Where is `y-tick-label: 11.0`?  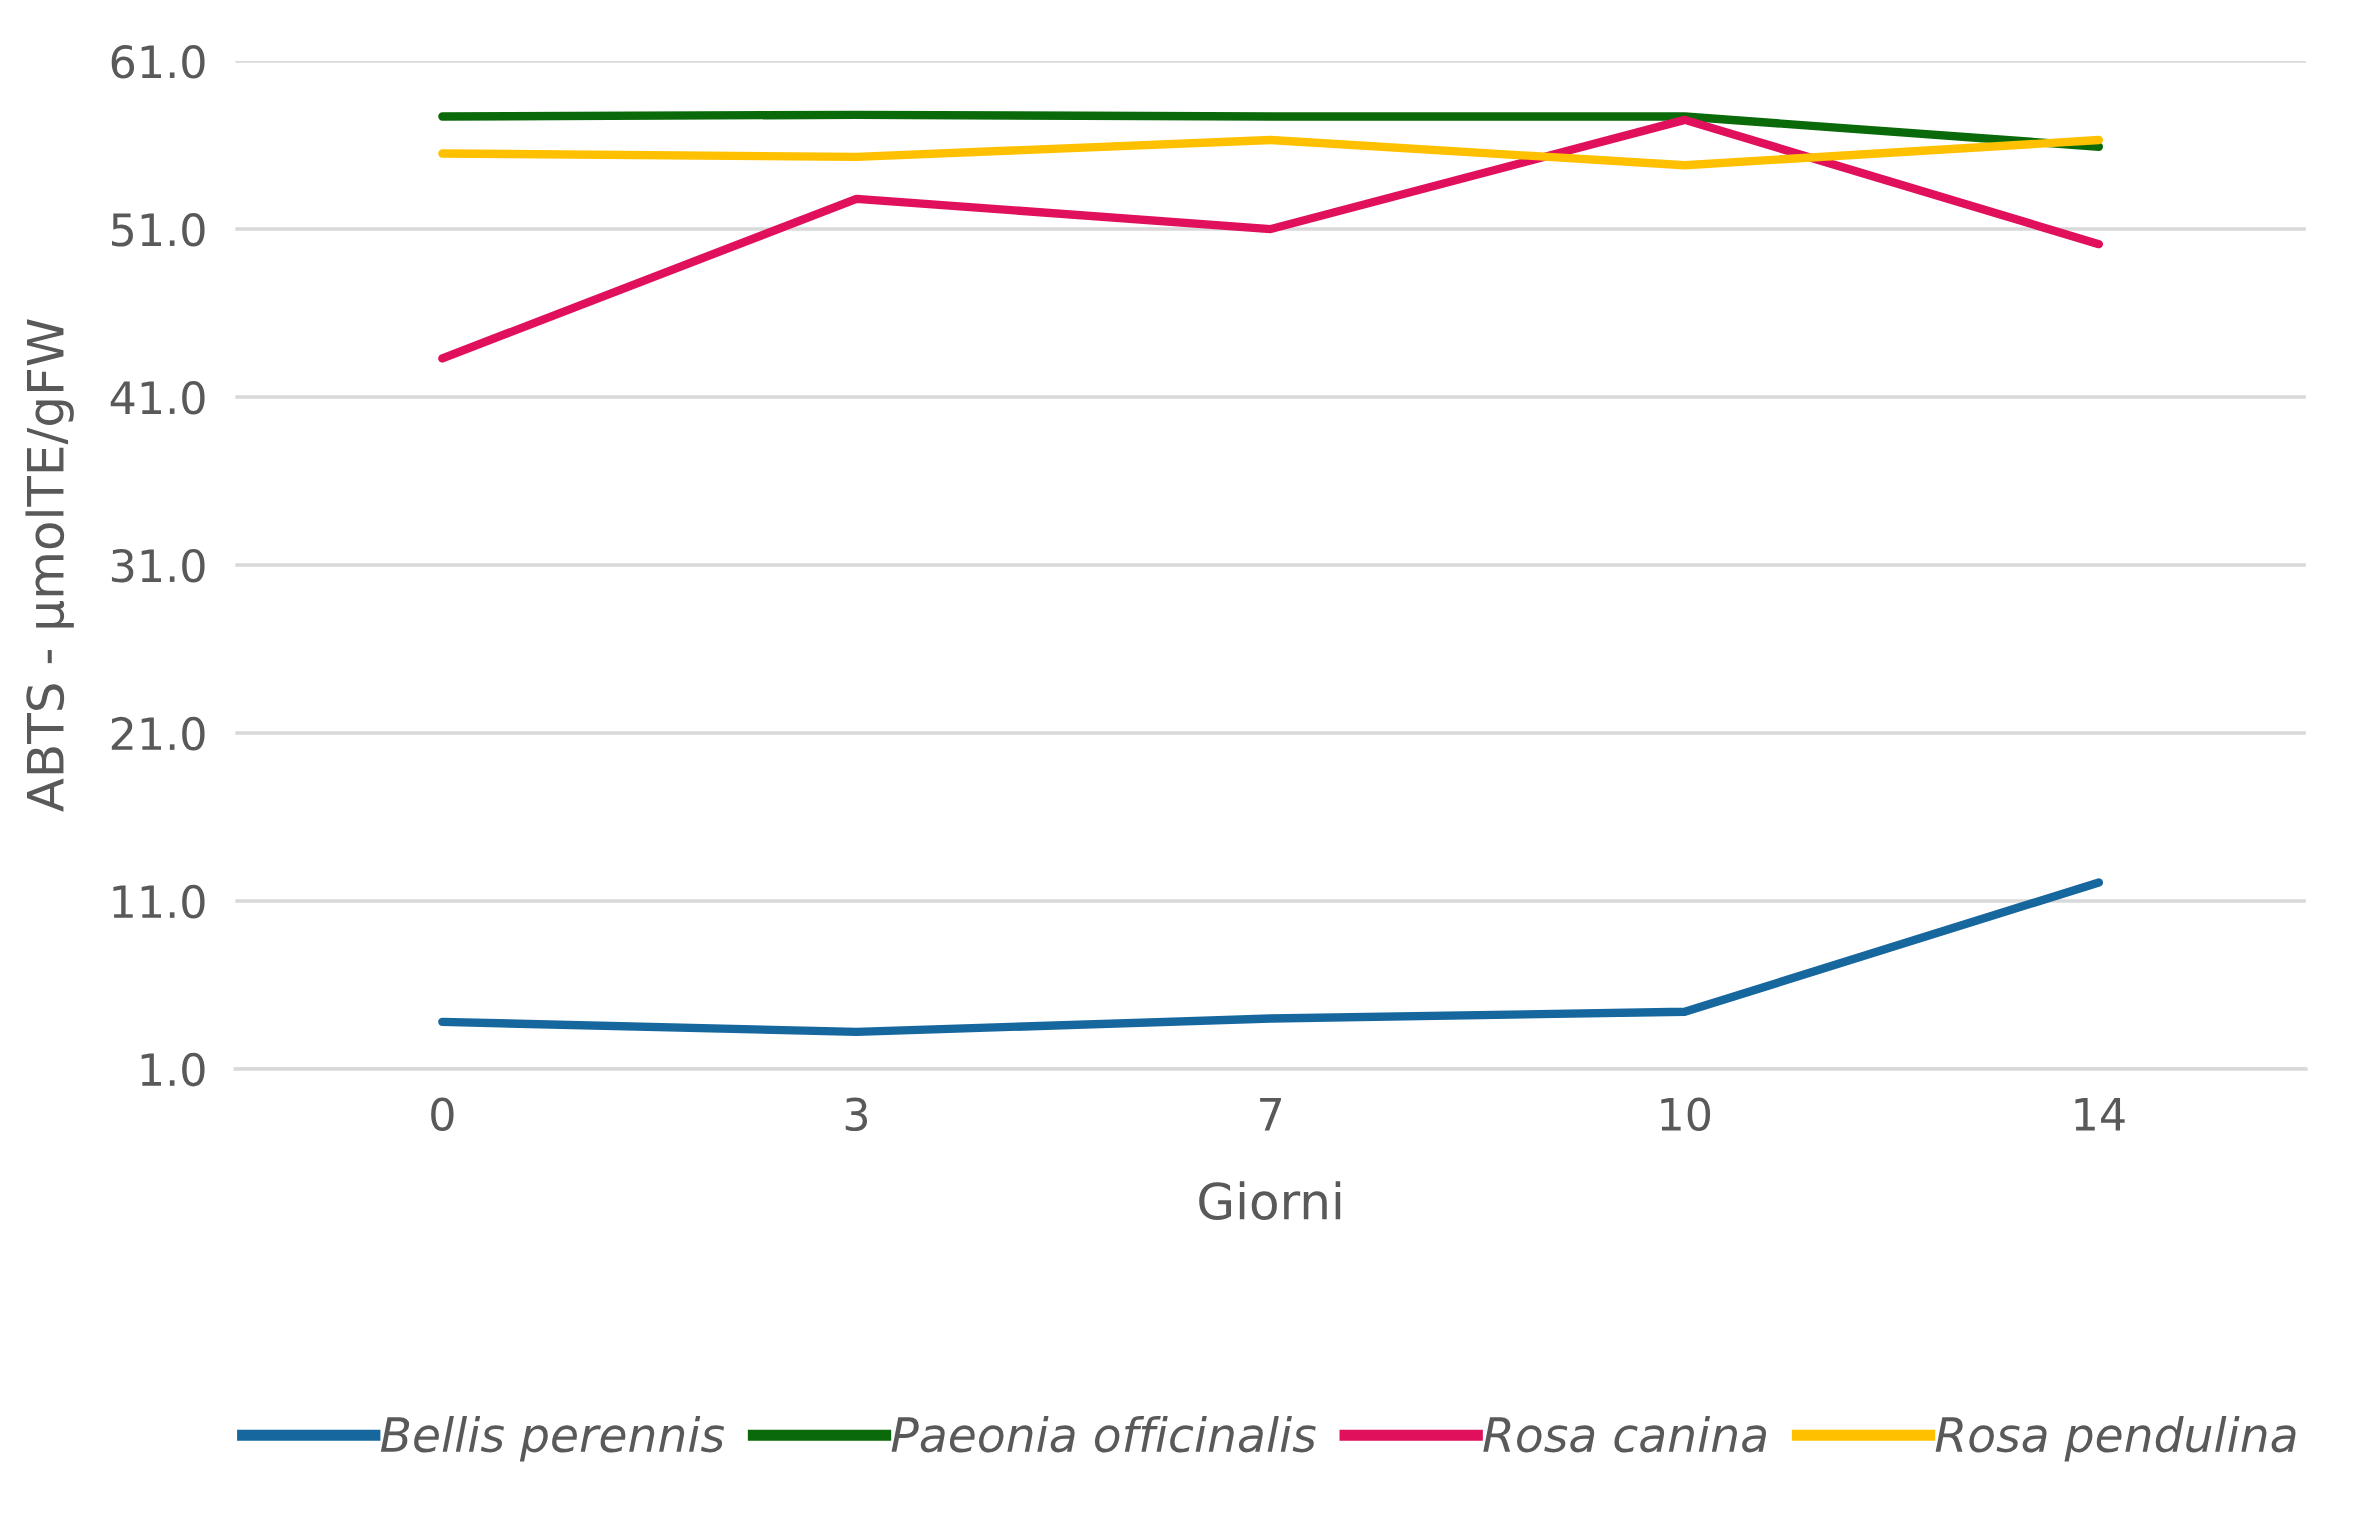 y-tick-label: 11.0 is located at coordinates (159, 901).